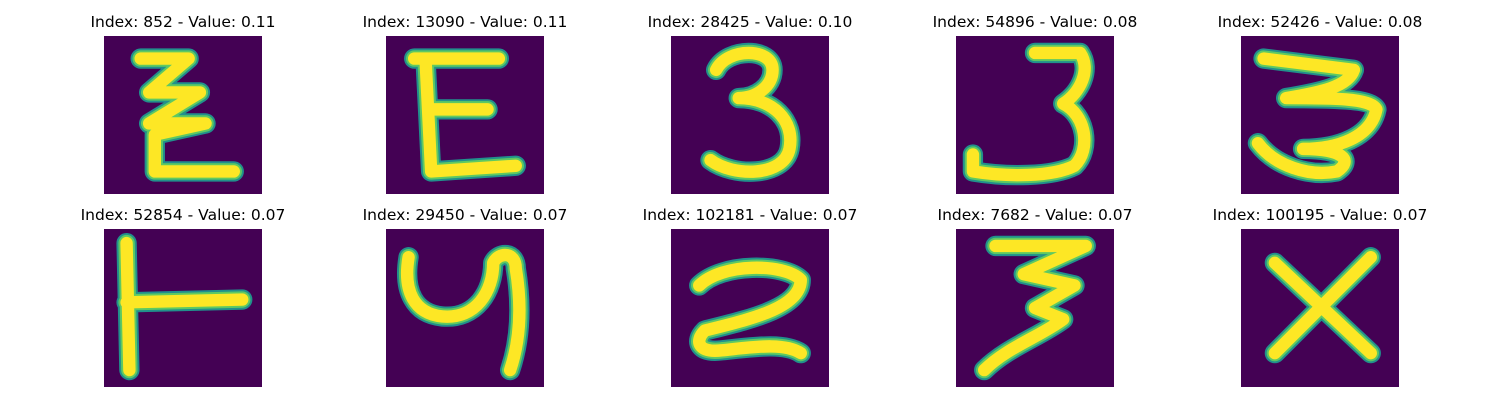 Image resolution: width=1500 pixels, height=400 pixels. What do you see at coordinates (1320, 215) in the screenshot?
I see `panel-title: Index: 100195 - Value: 0.07` at bounding box center [1320, 215].